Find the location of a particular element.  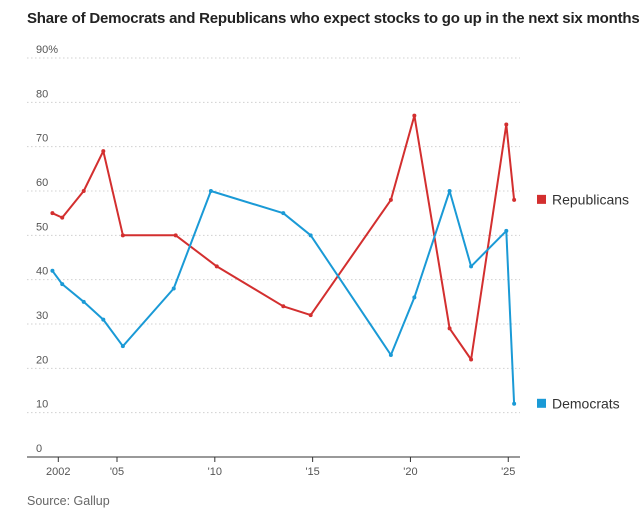

y-tick-label: 30 is located at coordinates (42, 316).